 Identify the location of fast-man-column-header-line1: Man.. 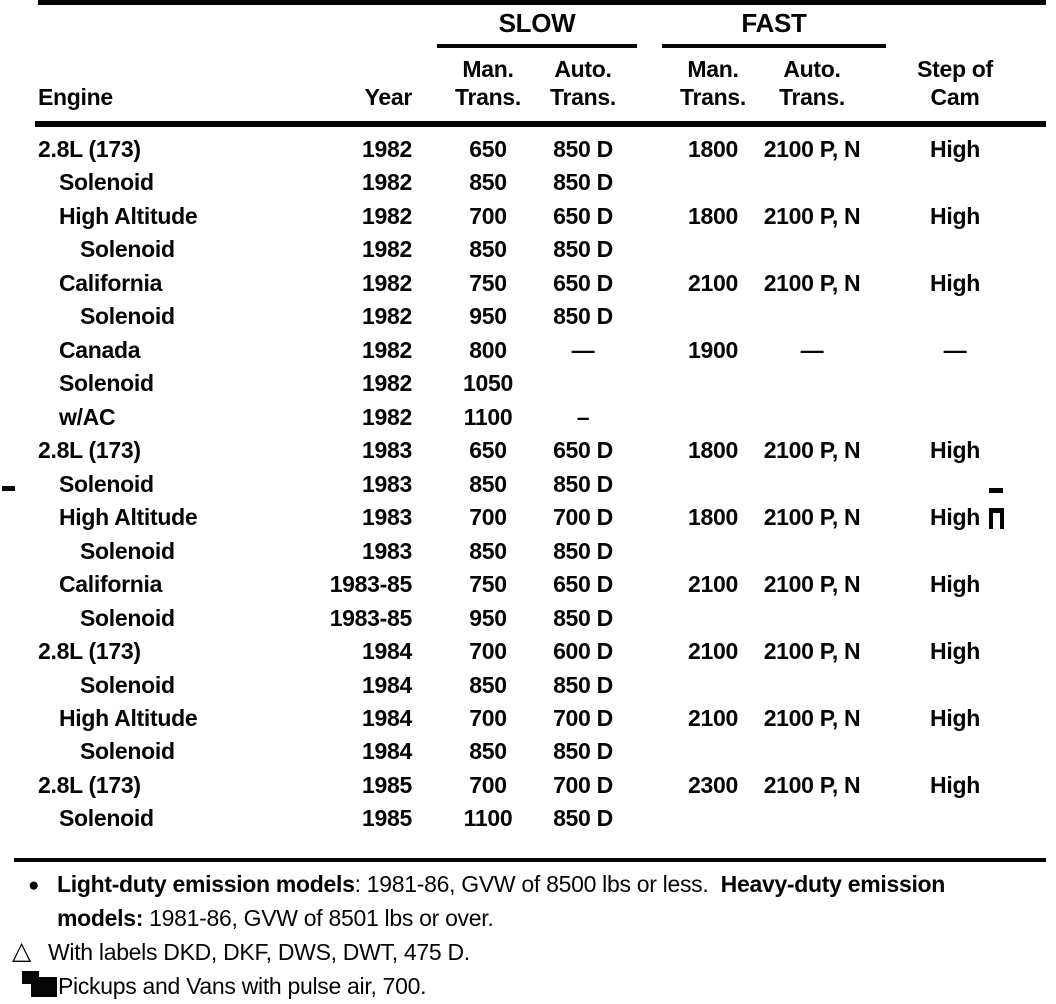
(713, 69).